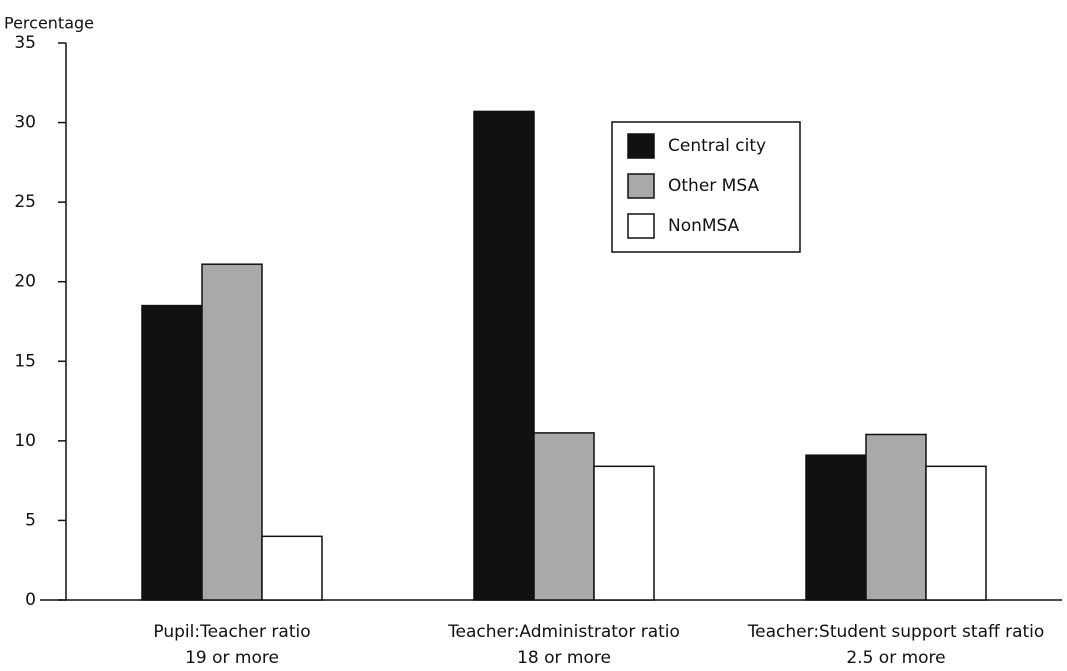 The width and height of the screenshot is (1067, 671). What do you see at coordinates (704, 226) in the screenshot?
I see `legend-label: NonMSA` at bounding box center [704, 226].